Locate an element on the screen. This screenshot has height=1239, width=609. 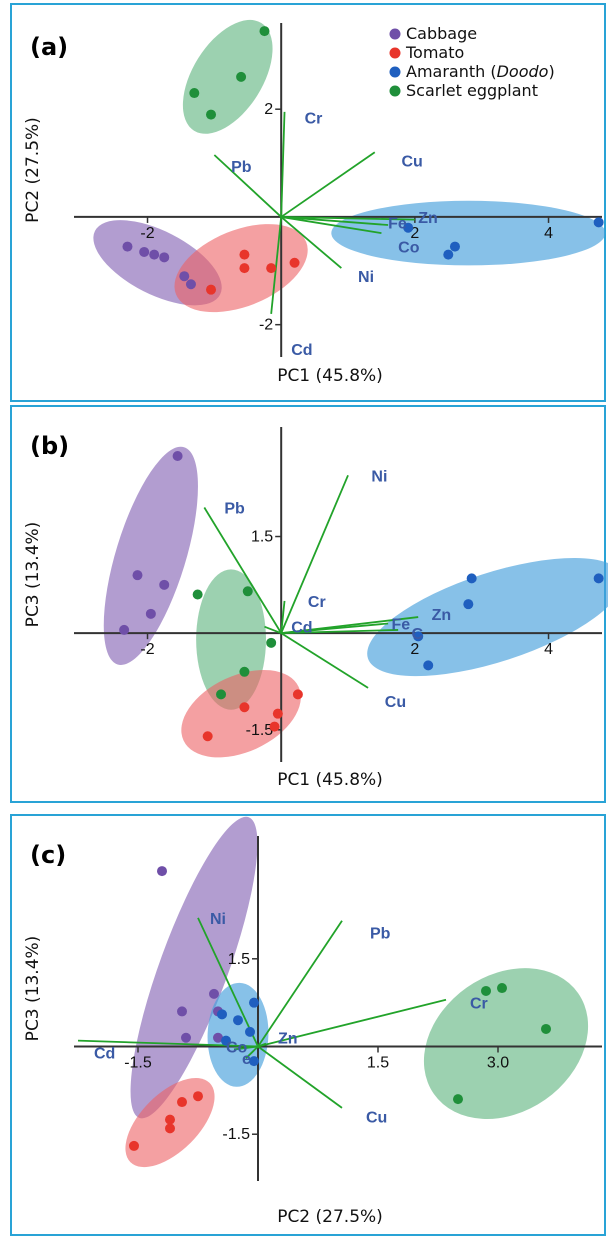
loading-line-fe is located at coordinates (335, 221).